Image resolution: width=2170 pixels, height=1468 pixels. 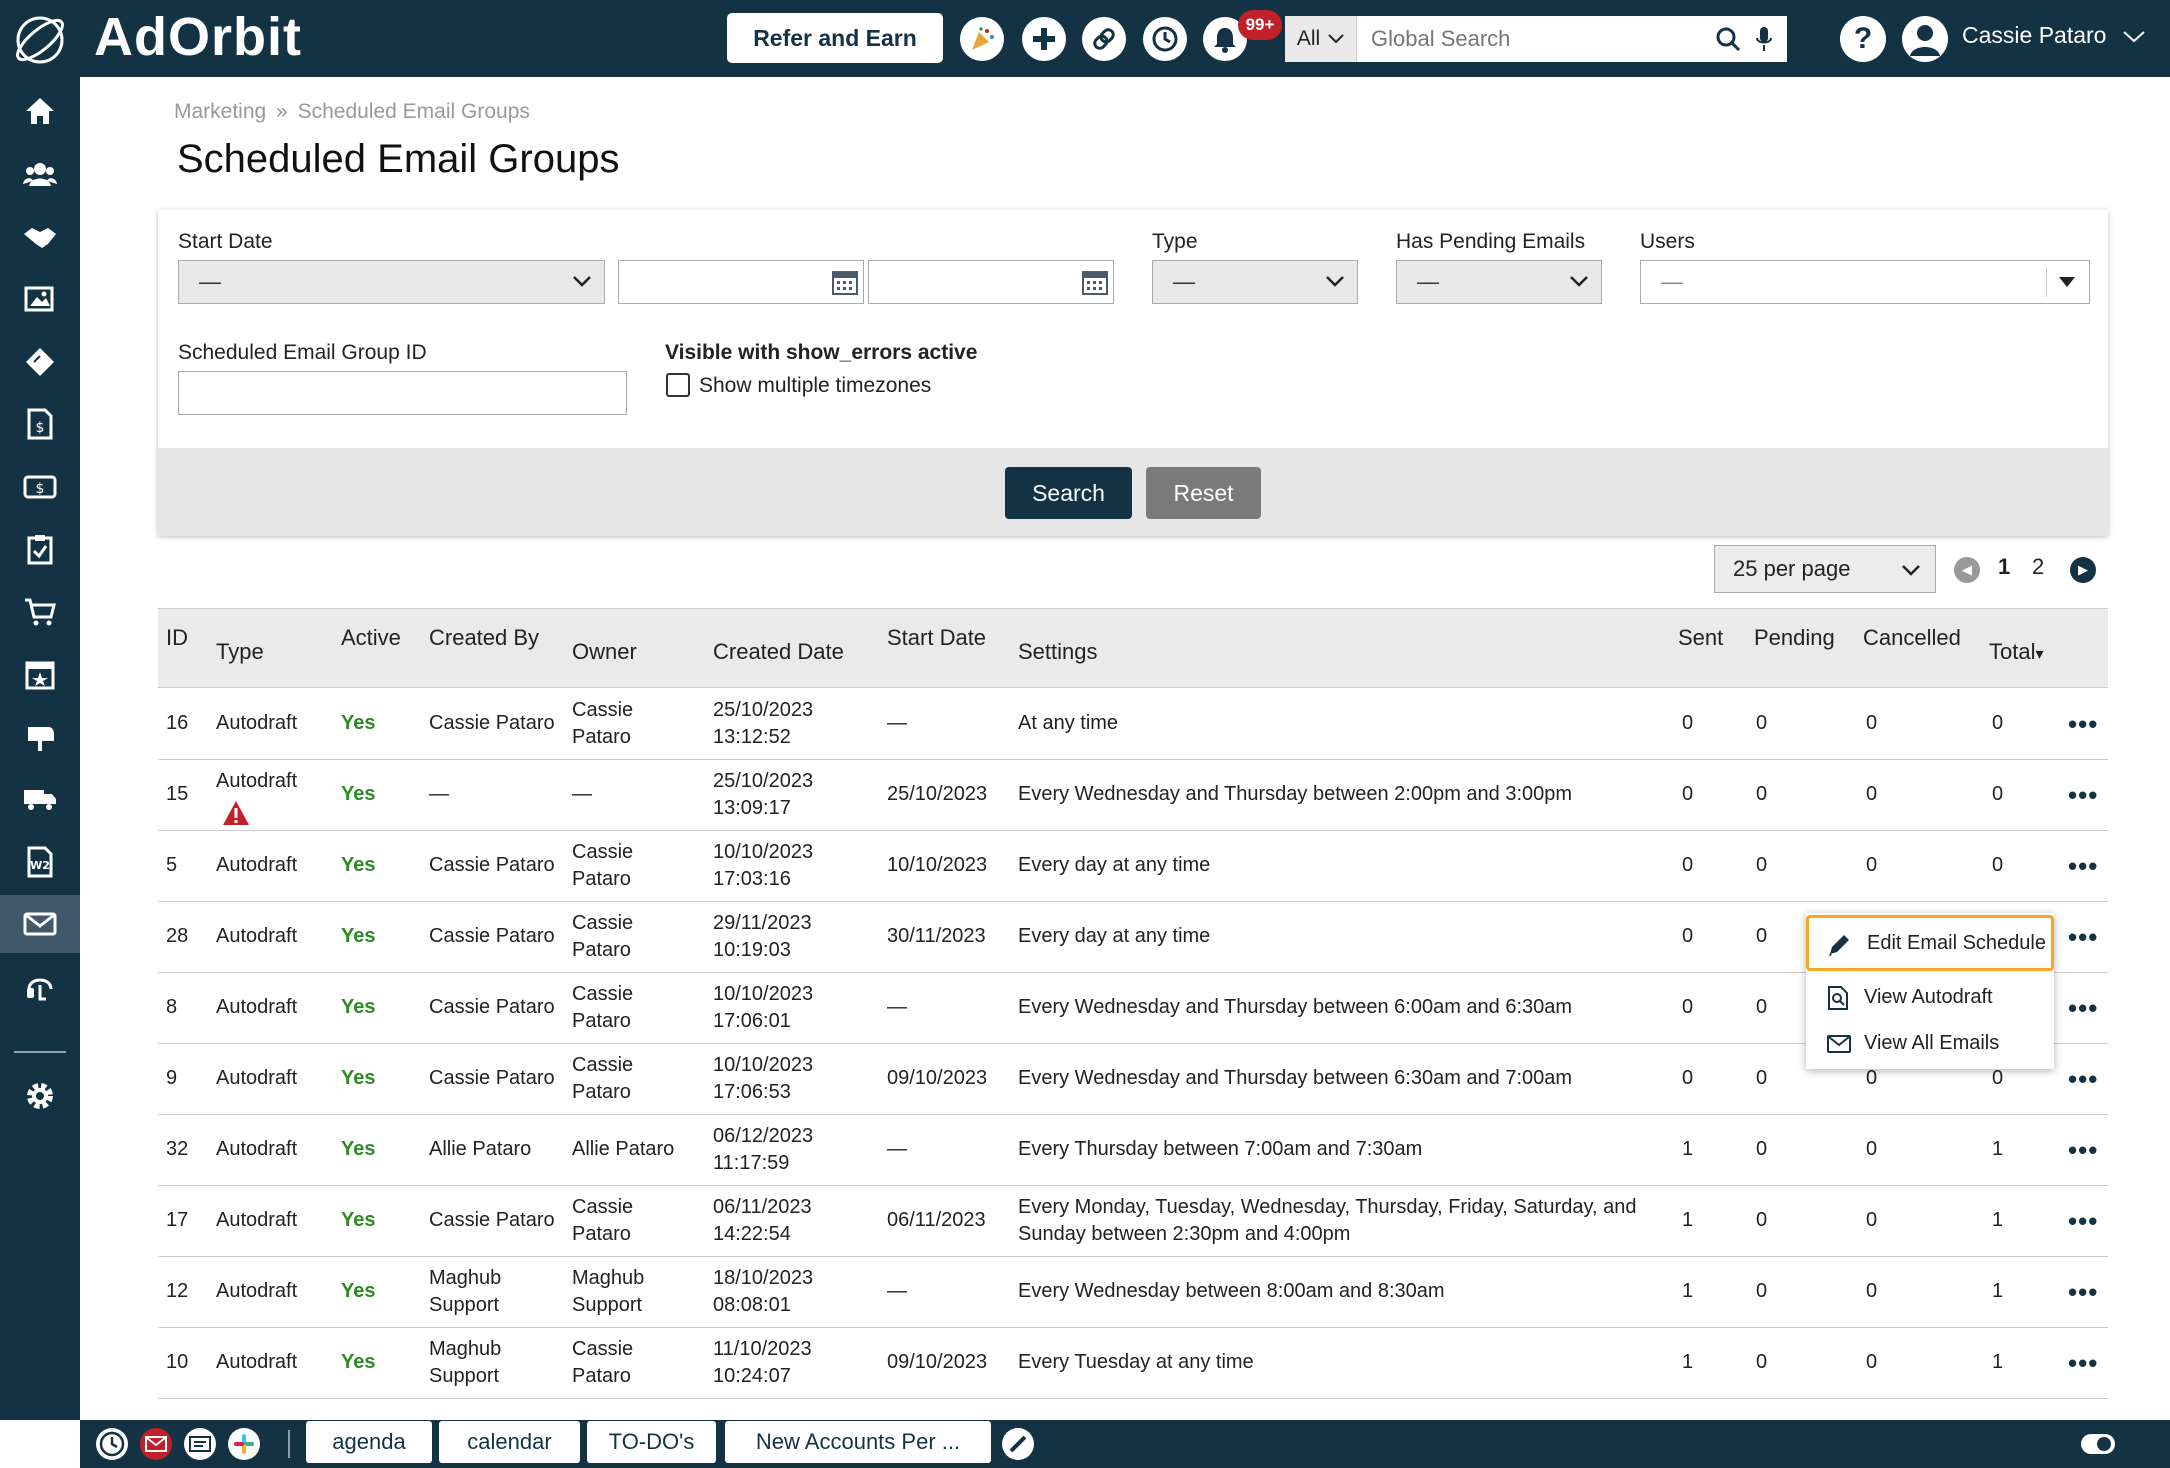 What do you see at coordinates (1321, 39) in the screenshot?
I see `search-scope-select: All` at bounding box center [1321, 39].